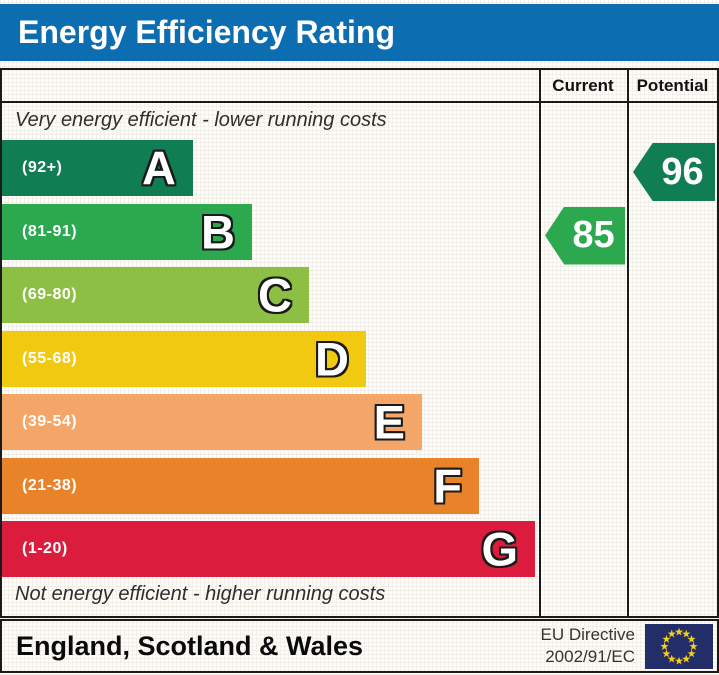 The width and height of the screenshot is (719, 675). I want to click on footer-right: EU Directive 2002/91/EC, so click(627, 646).